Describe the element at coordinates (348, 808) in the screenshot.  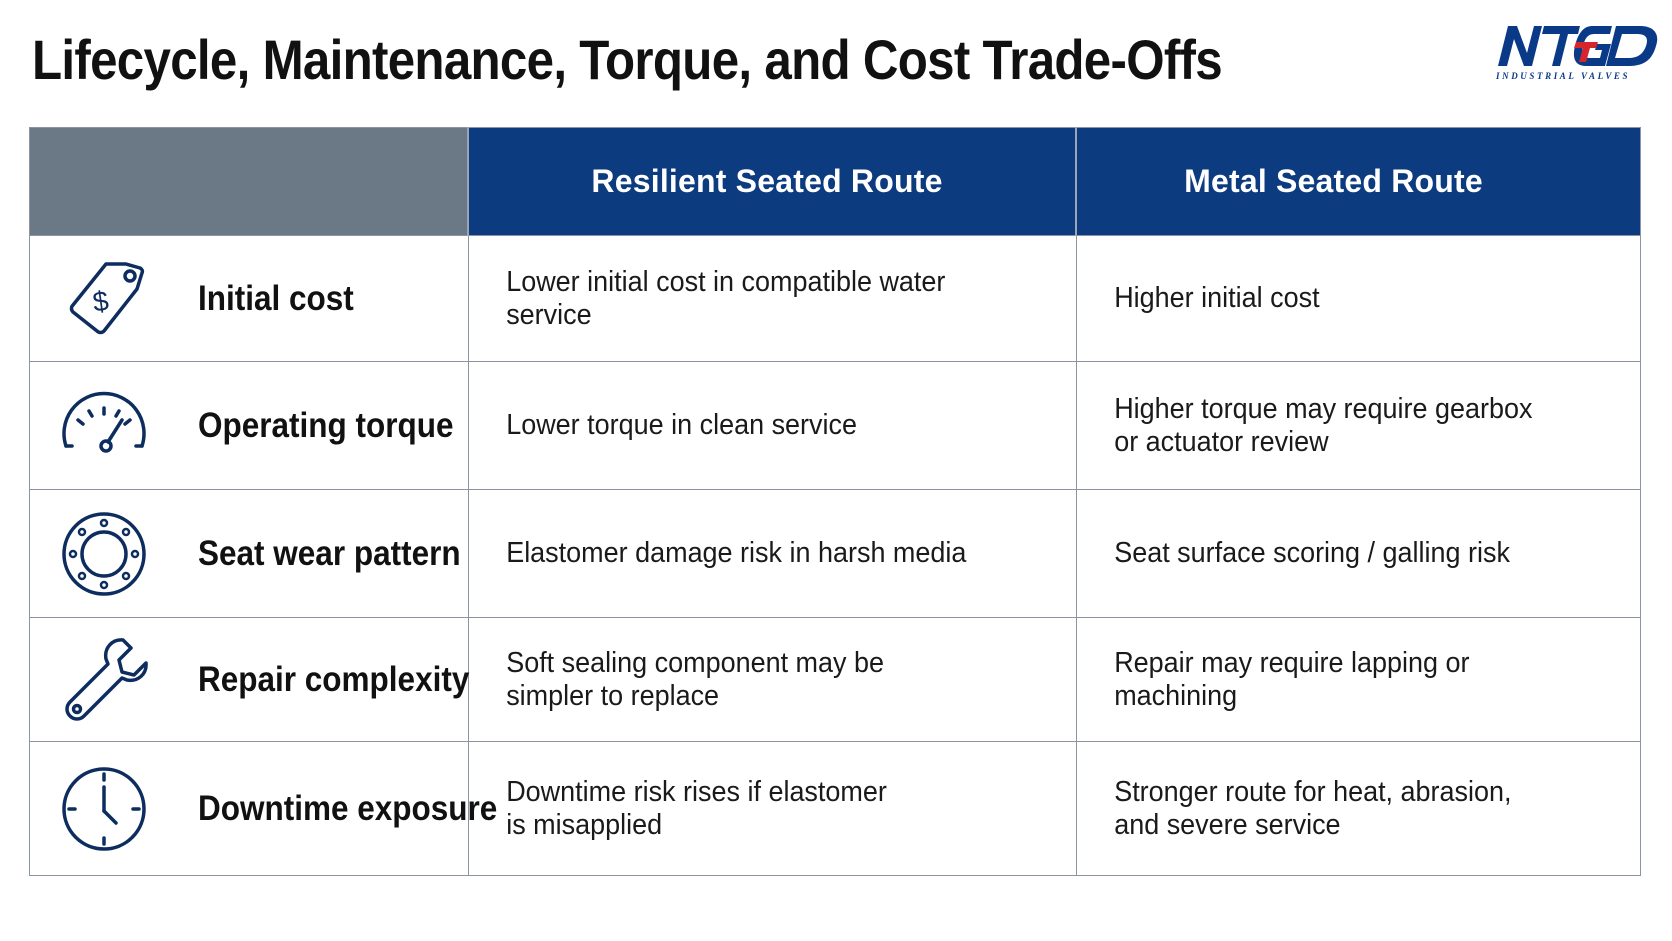
I see `row-label: Downtime exposure` at that location.